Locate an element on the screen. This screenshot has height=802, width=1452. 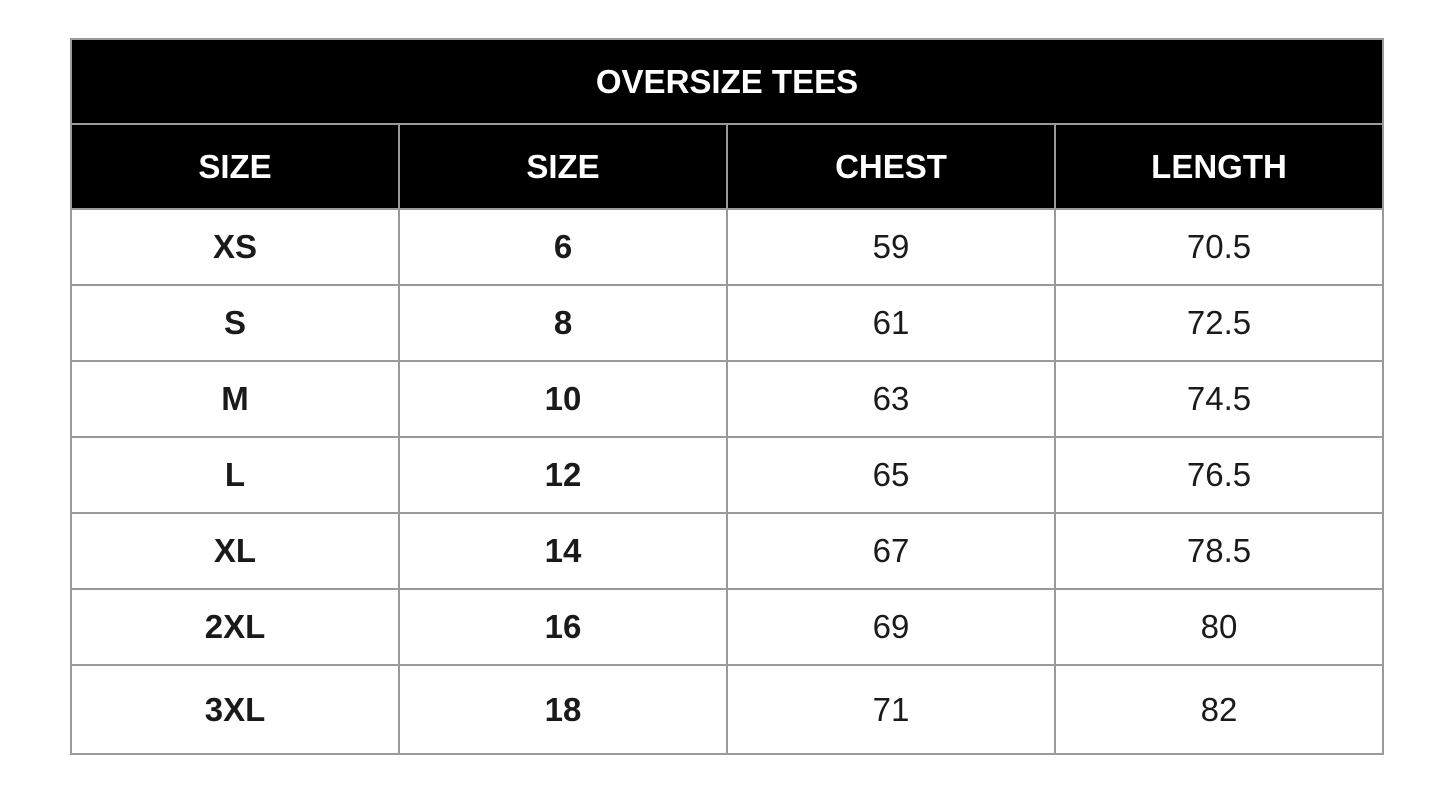
table-title: OVERSIZE TEES is located at coordinates (727, 81).